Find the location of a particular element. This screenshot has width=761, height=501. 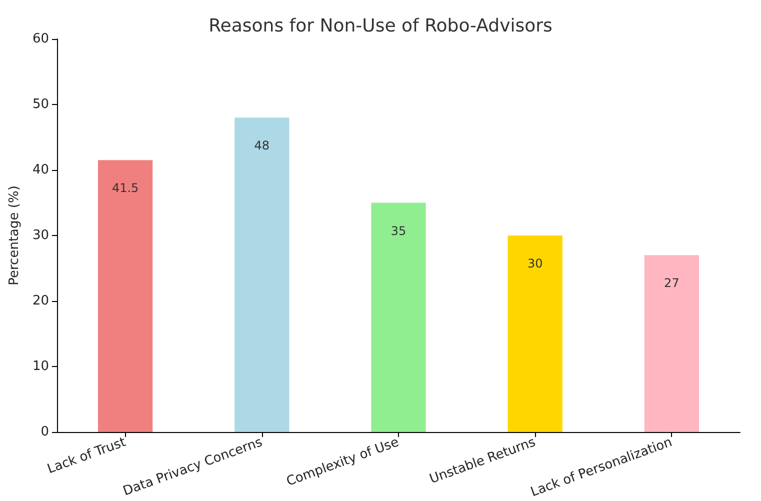

y-tick-label: 30 is located at coordinates (40, 235).